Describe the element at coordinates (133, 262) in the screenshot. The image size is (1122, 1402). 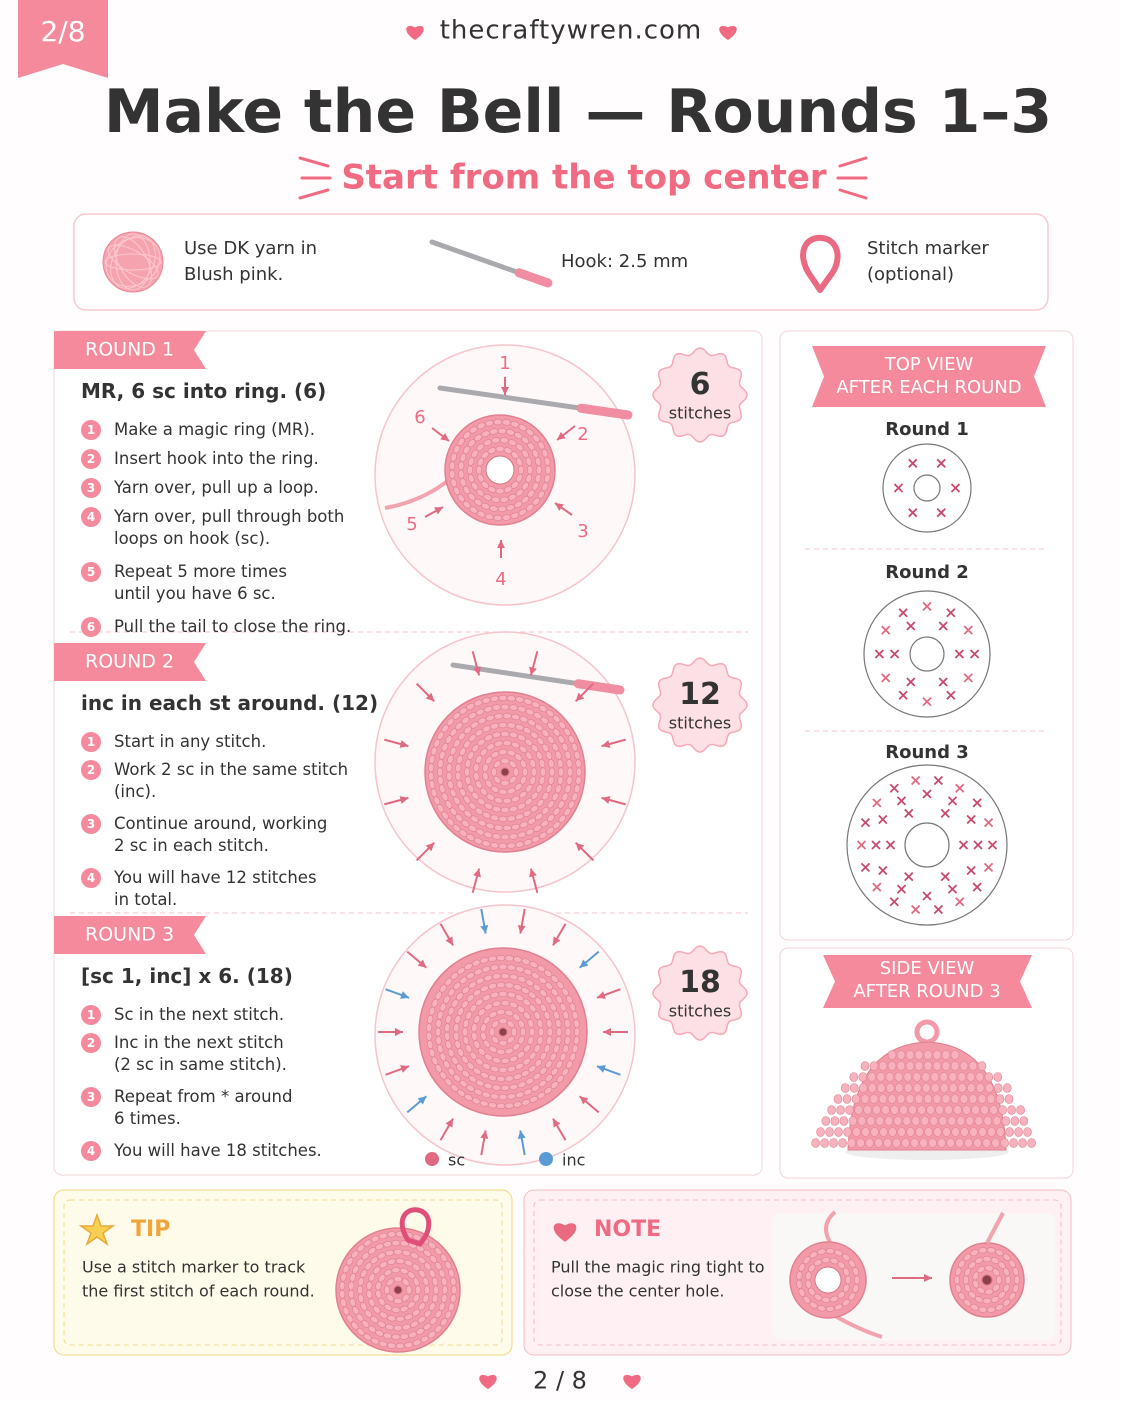
I see `yarn-strand` at that location.